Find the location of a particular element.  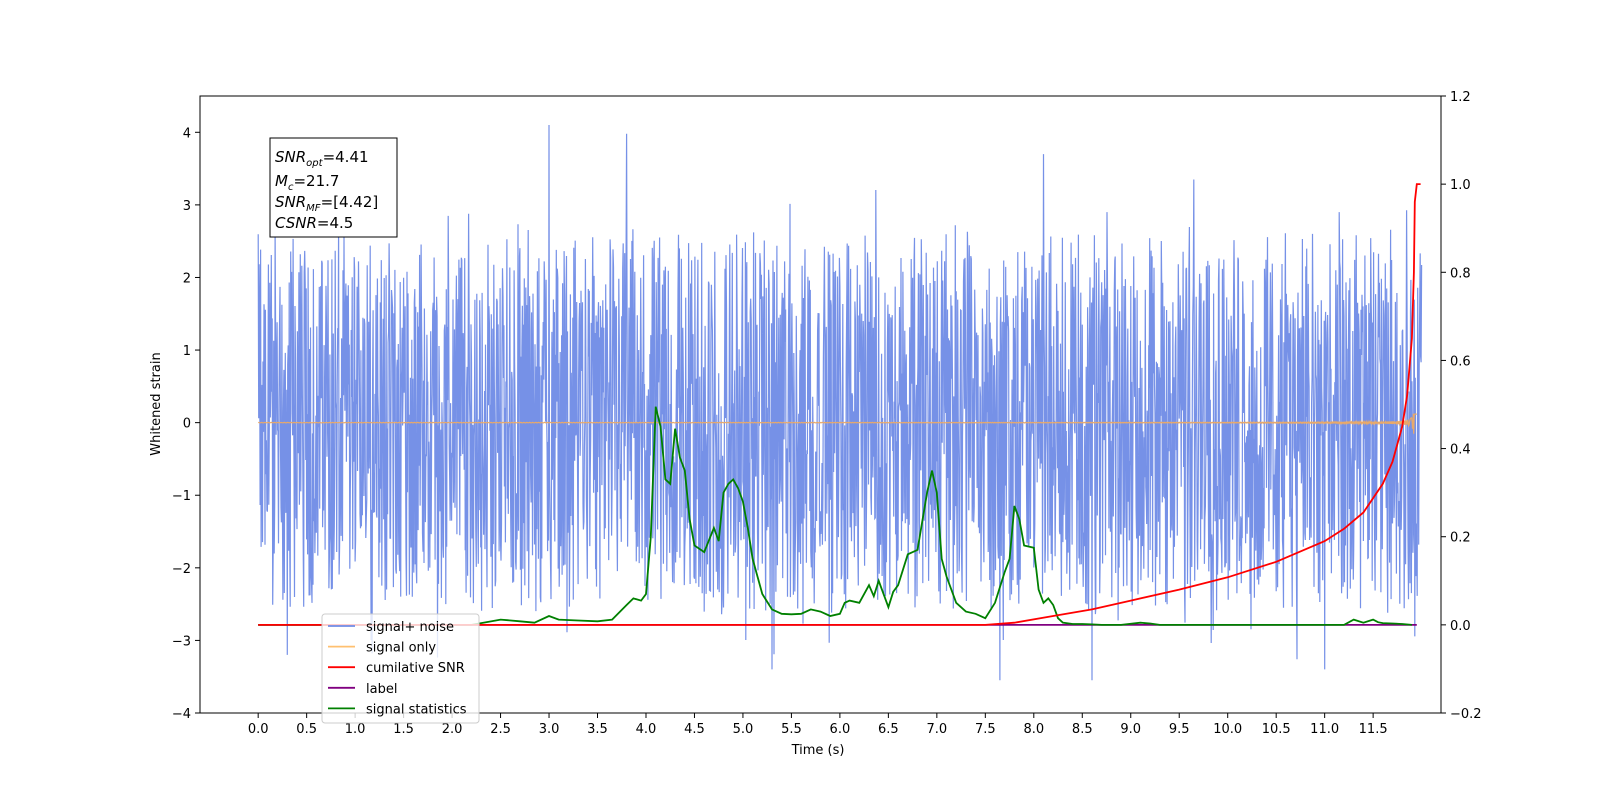

y-tick-label-left: 0 is located at coordinates (187, 424).